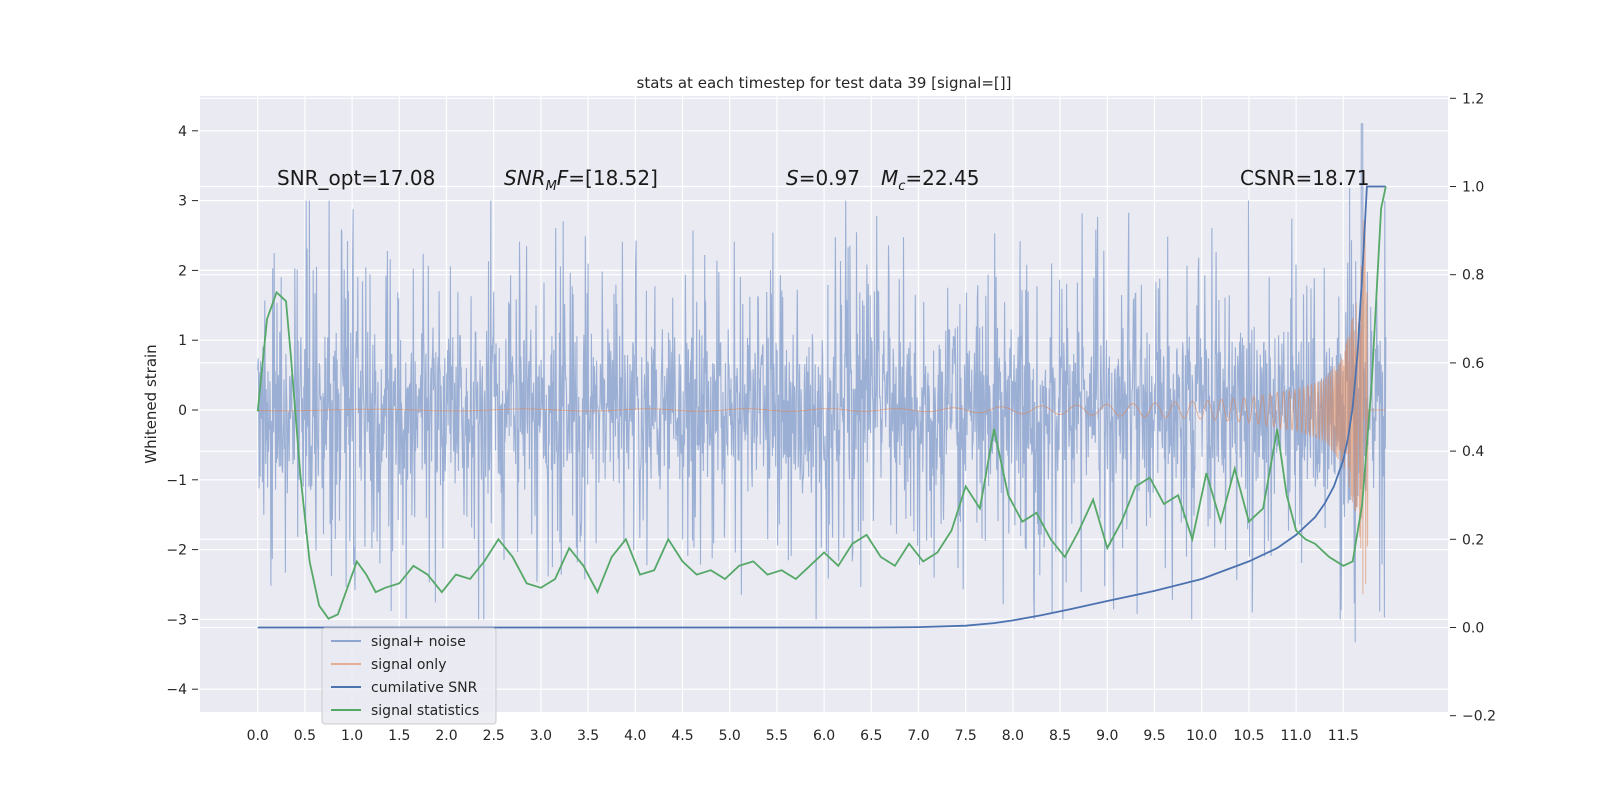 The height and width of the screenshot is (800, 1600). I want to click on x-tick-label: 11.5, so click(1343, 736).